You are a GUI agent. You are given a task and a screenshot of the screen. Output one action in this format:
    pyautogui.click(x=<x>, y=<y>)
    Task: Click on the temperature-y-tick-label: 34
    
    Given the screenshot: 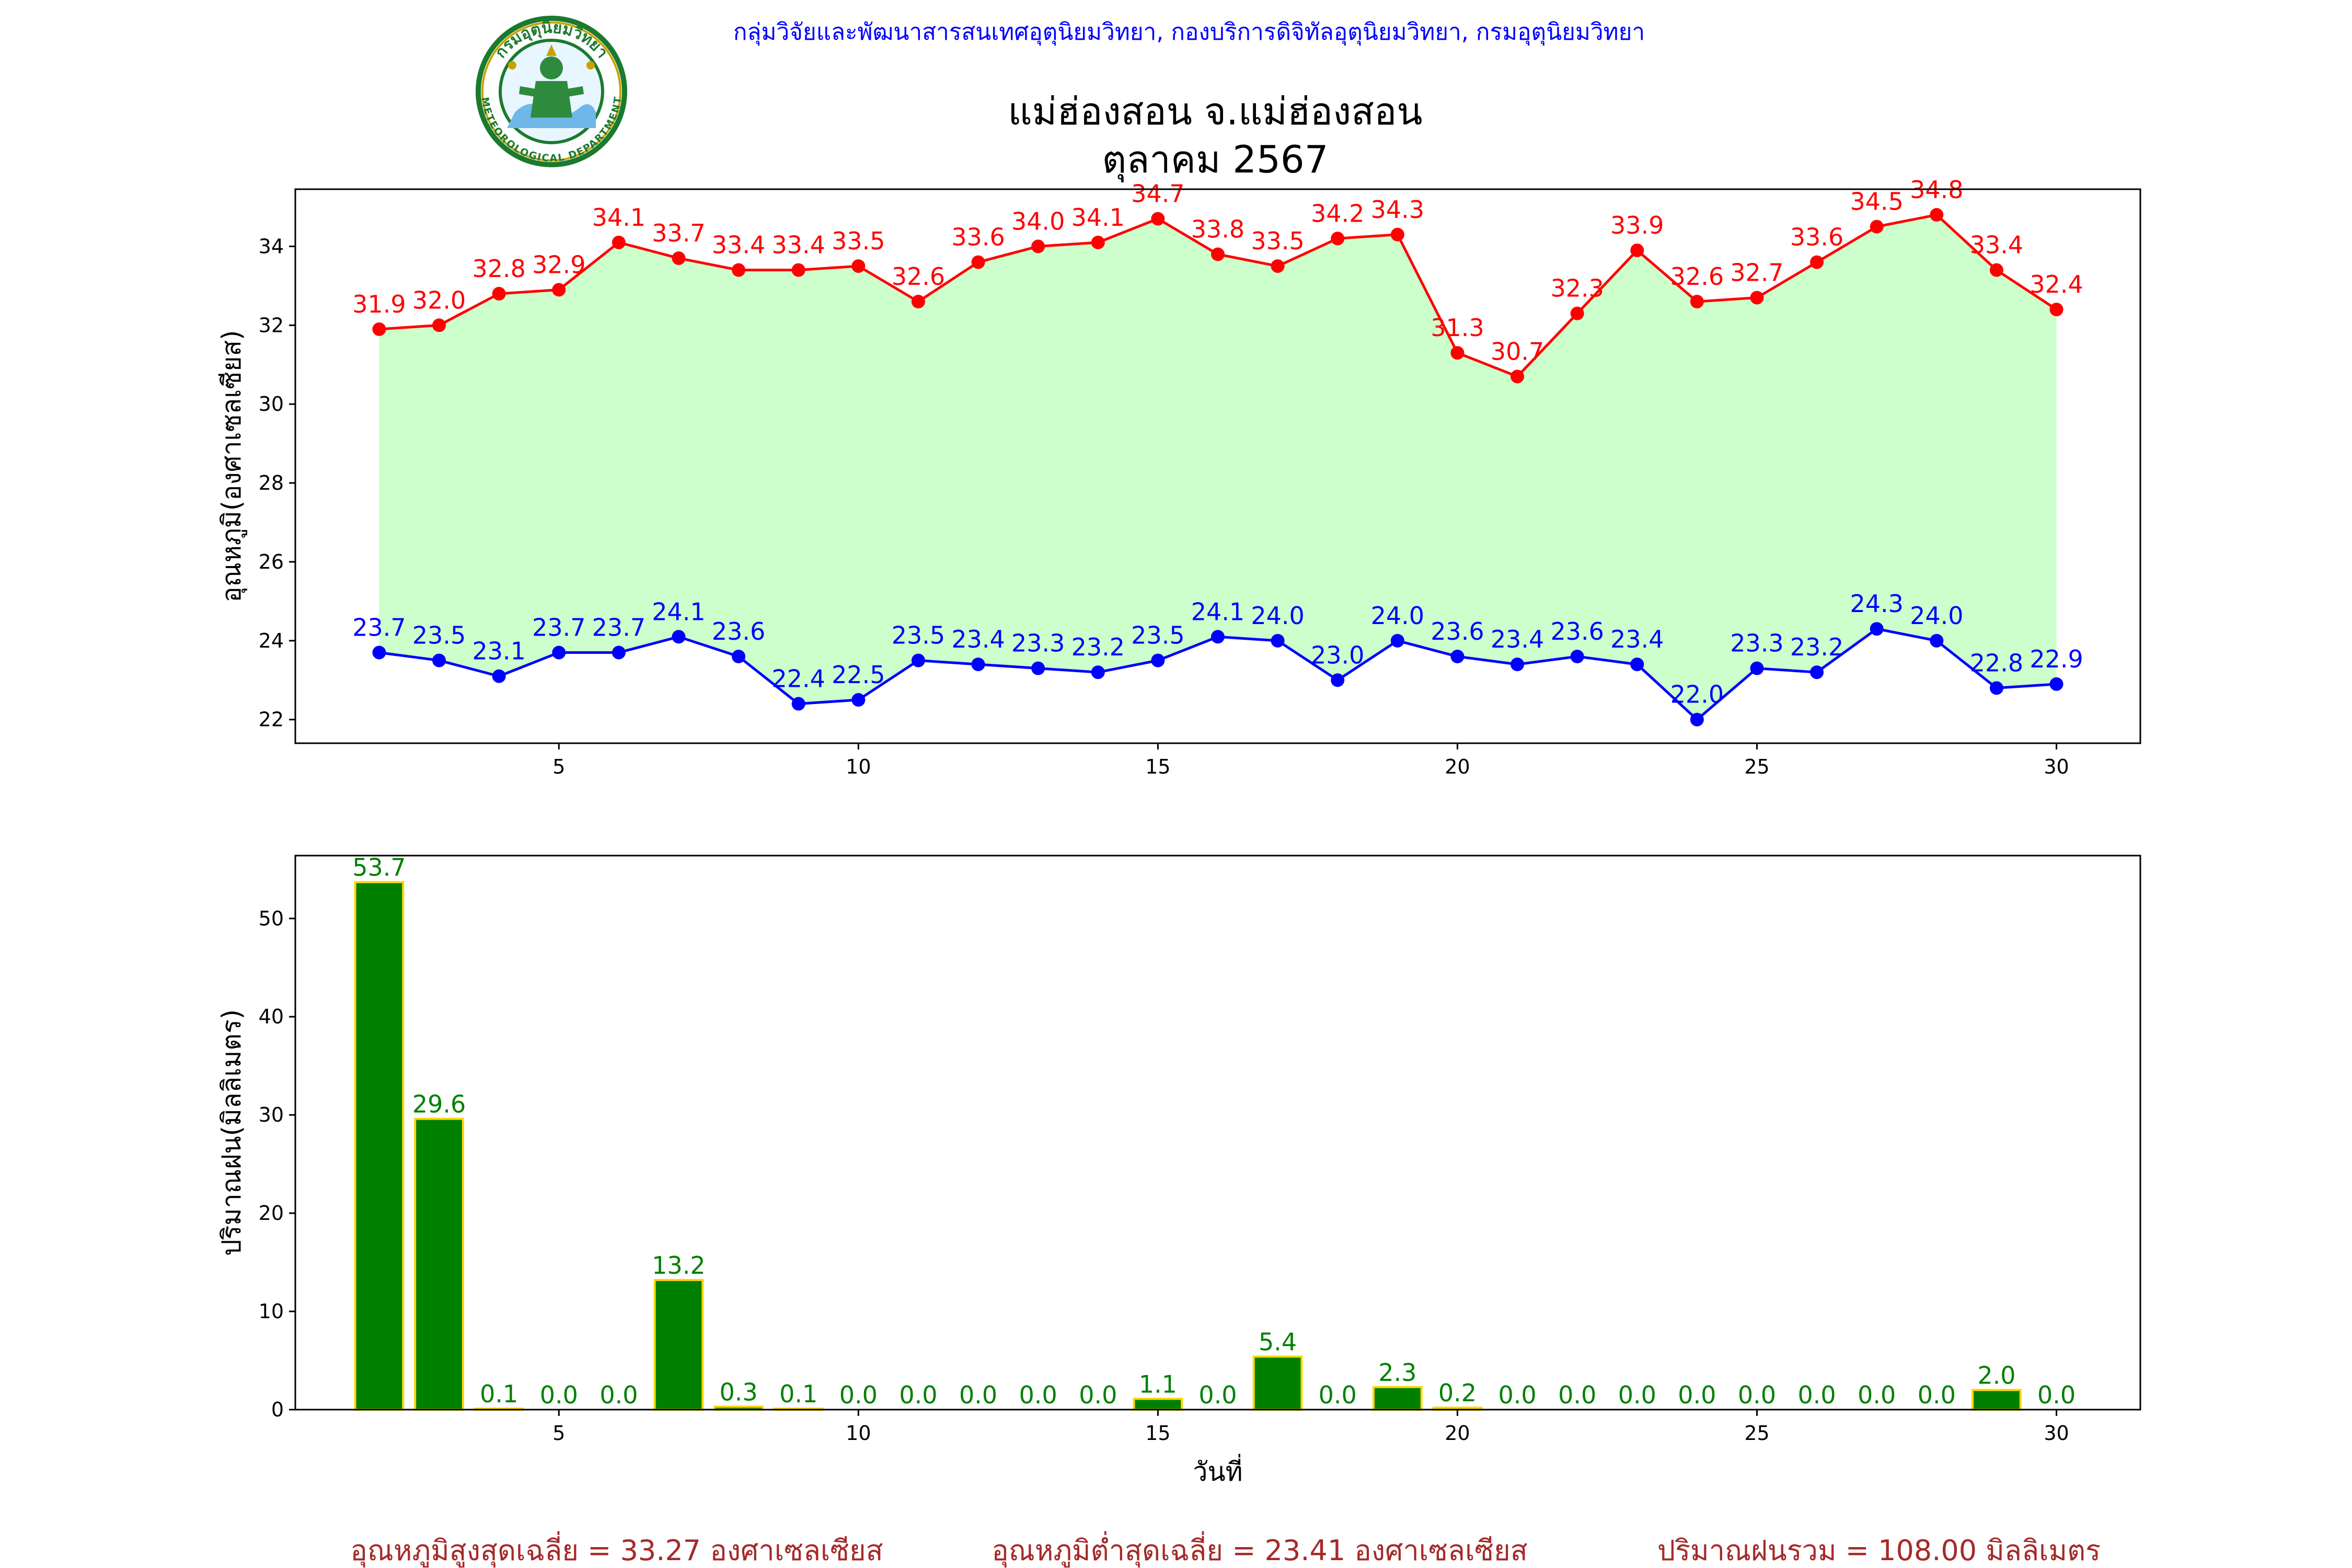 What is the action you would take?
    pyautogui.click(x=271, y=246)
    